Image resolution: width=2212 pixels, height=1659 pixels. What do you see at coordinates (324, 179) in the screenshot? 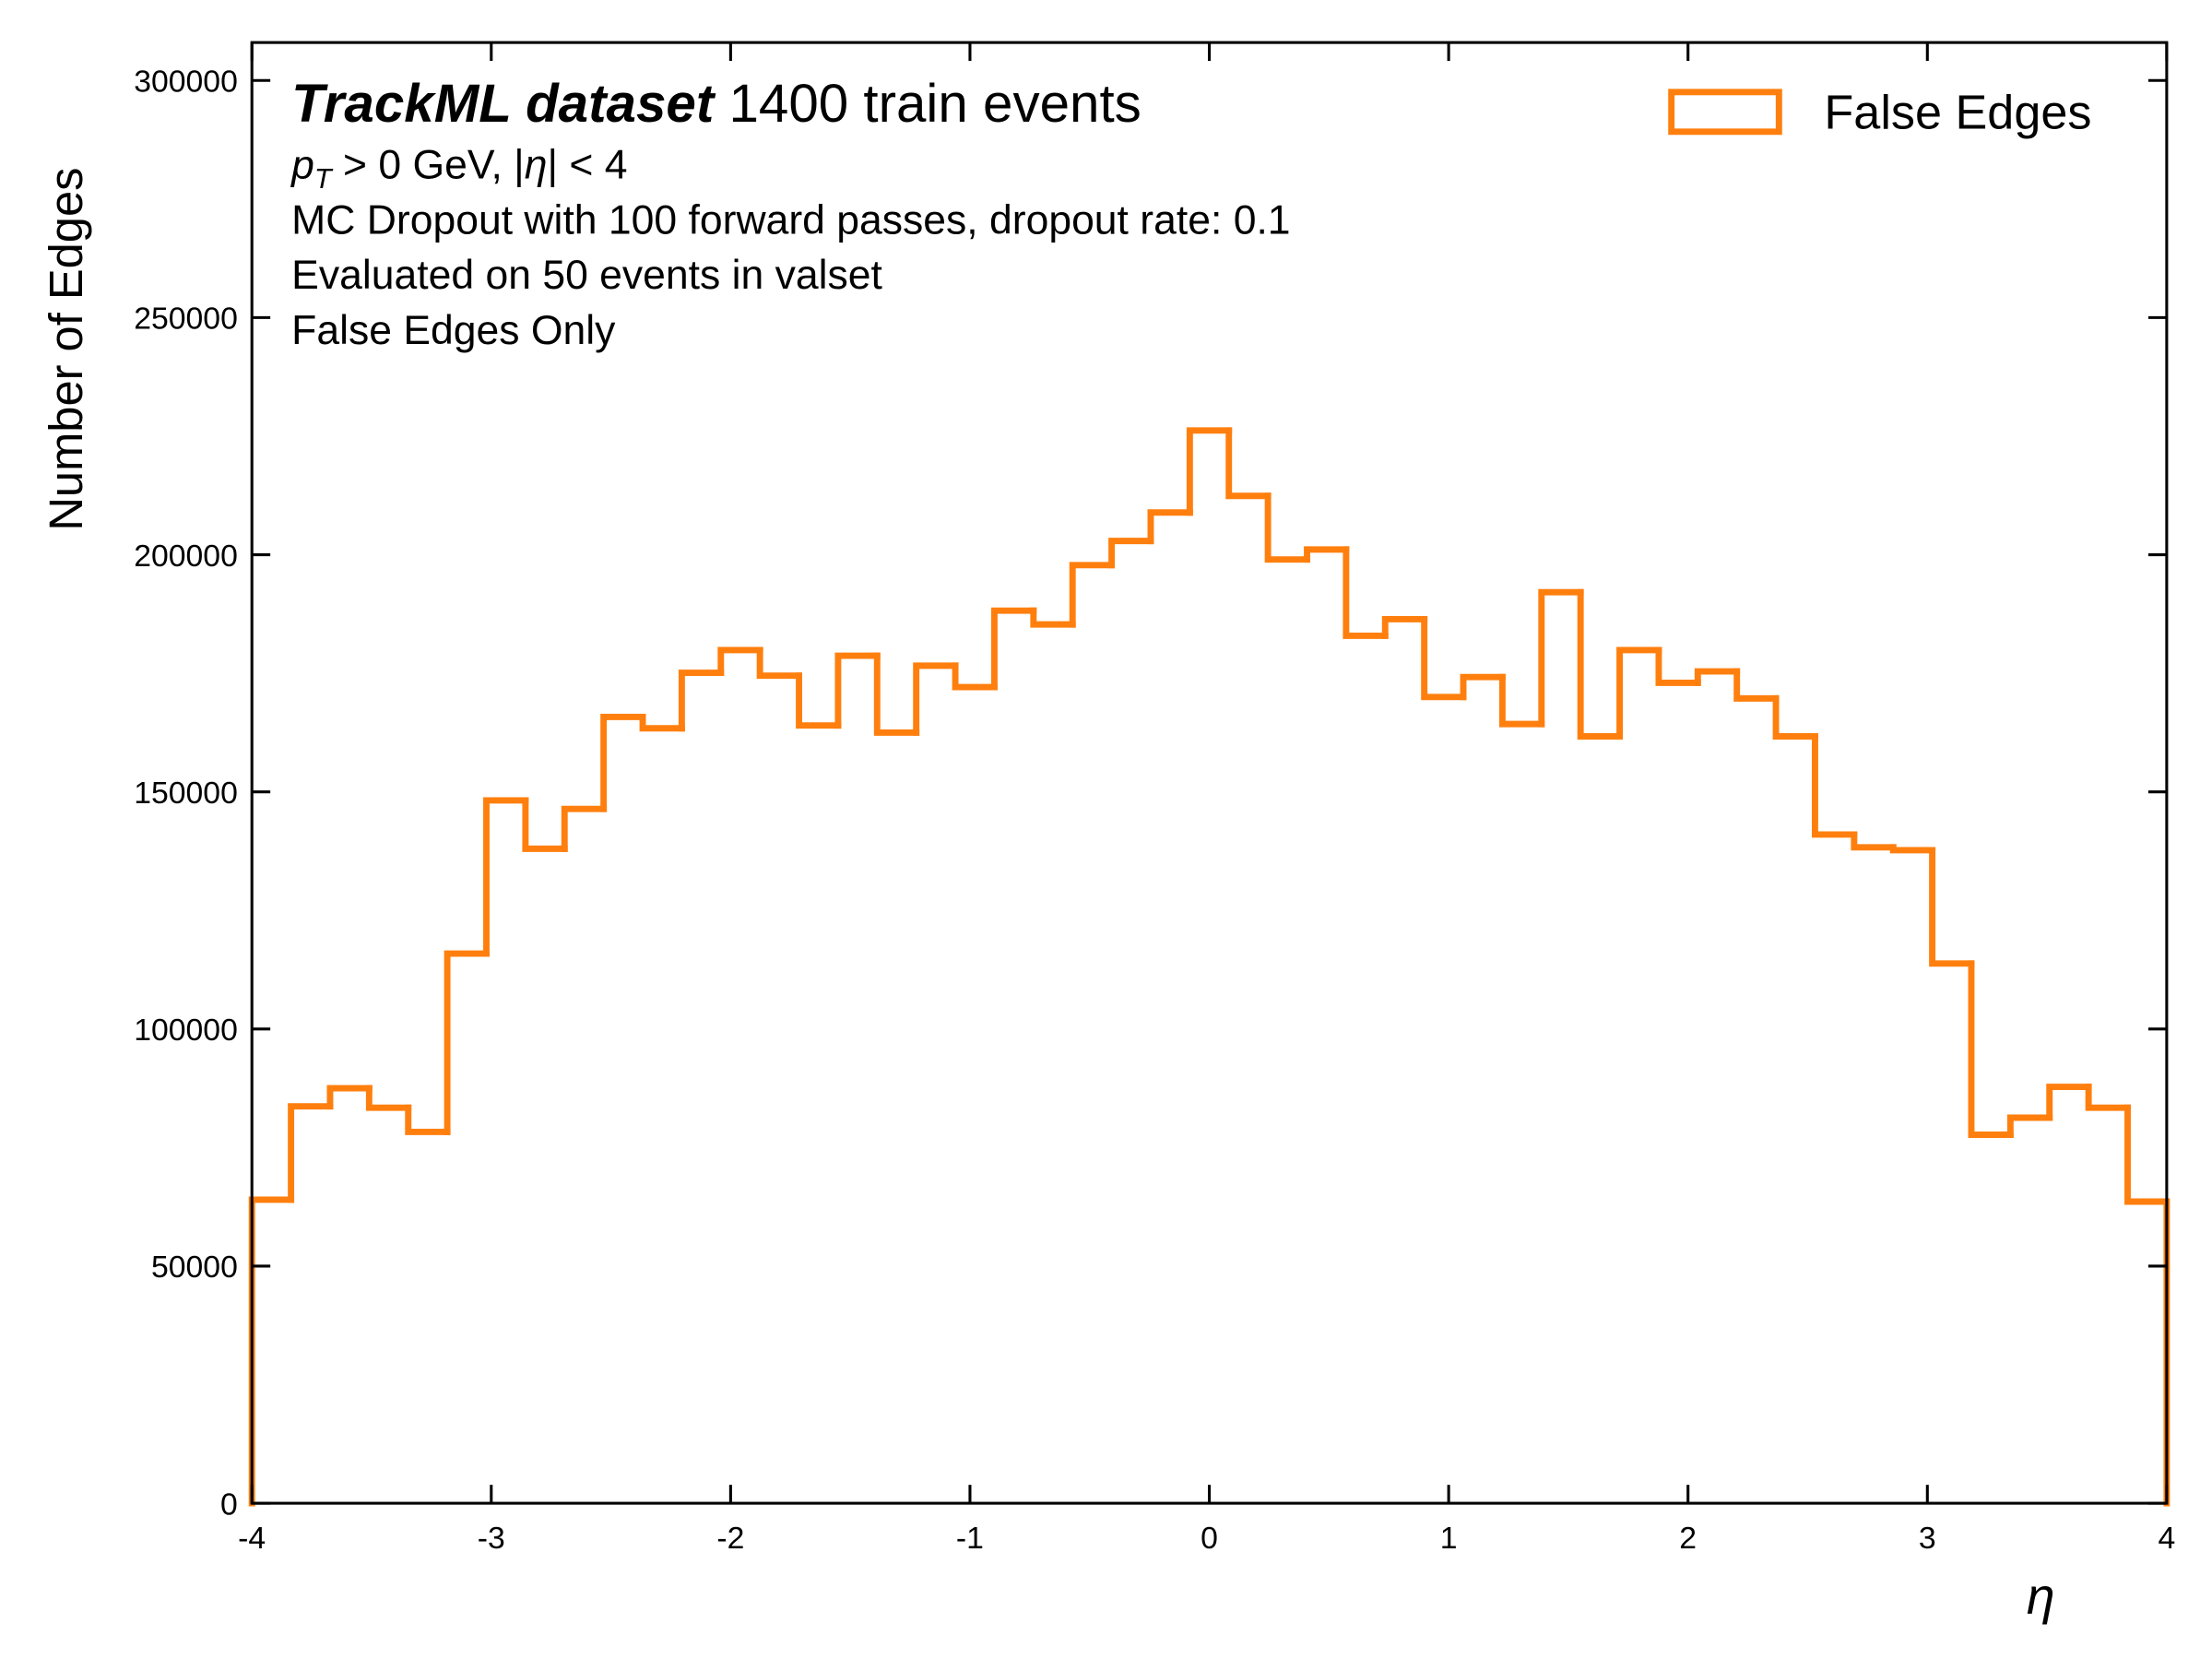
I see `annotation-part: T` at bounding box center [324, 179].